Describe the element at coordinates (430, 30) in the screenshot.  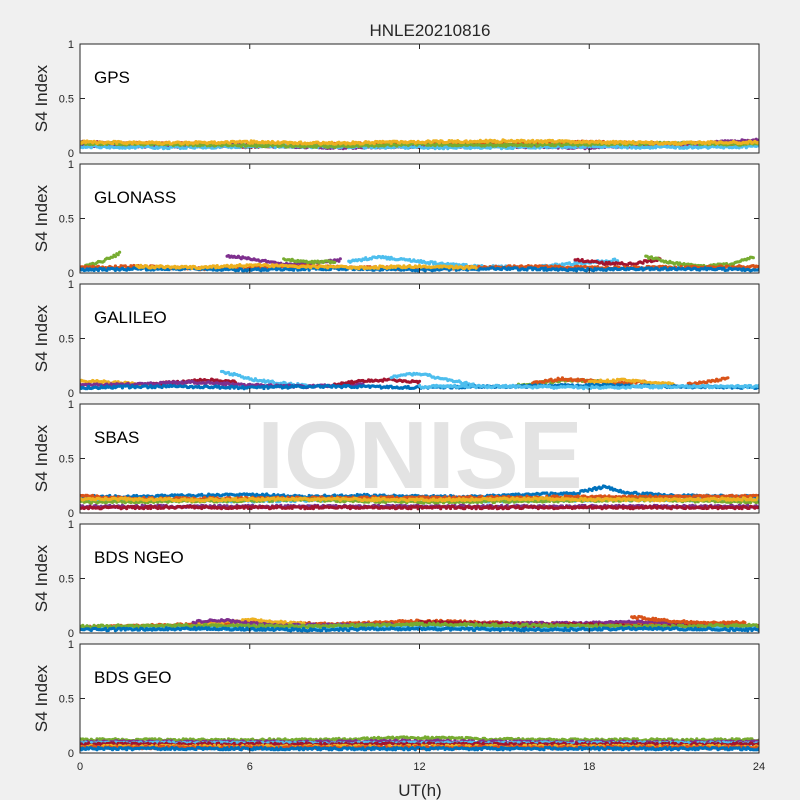
I see `figure-title: HNLE20210816` at that location.